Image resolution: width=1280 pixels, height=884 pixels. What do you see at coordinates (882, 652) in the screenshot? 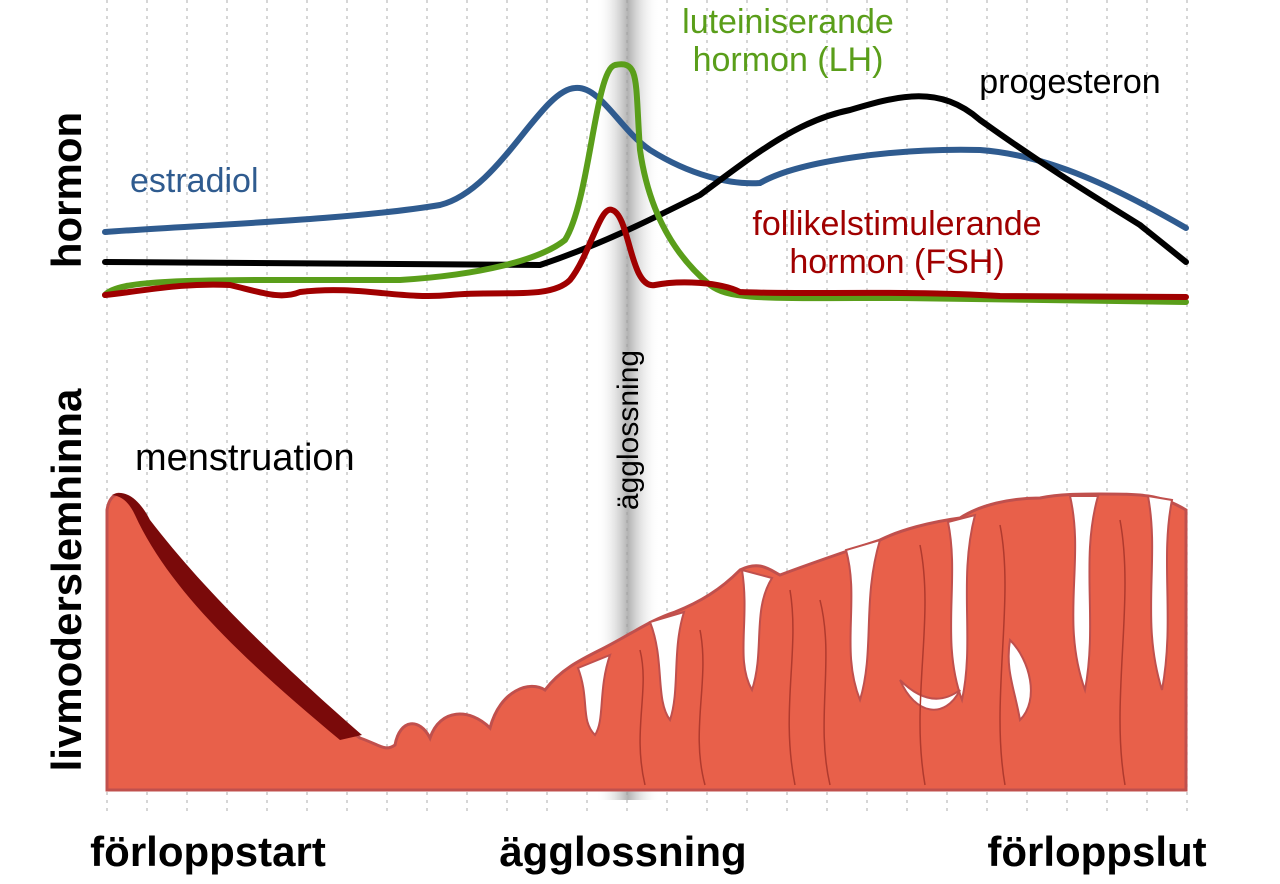
I see `glands` at bounding box center [882, 652].